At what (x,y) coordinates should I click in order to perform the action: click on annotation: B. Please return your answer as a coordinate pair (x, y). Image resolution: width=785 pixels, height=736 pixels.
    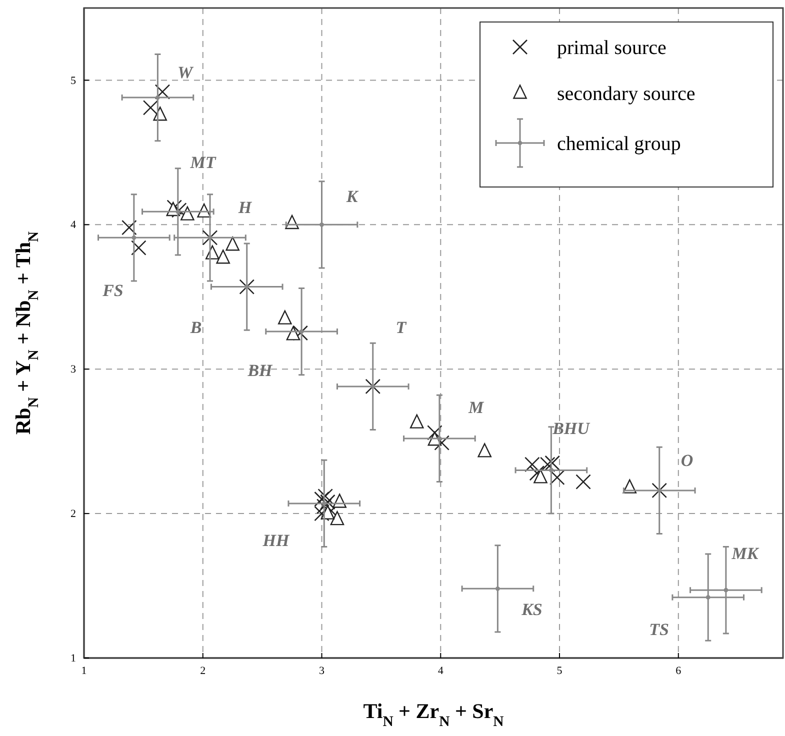
    Looking at the image, I should click on (195, 327).